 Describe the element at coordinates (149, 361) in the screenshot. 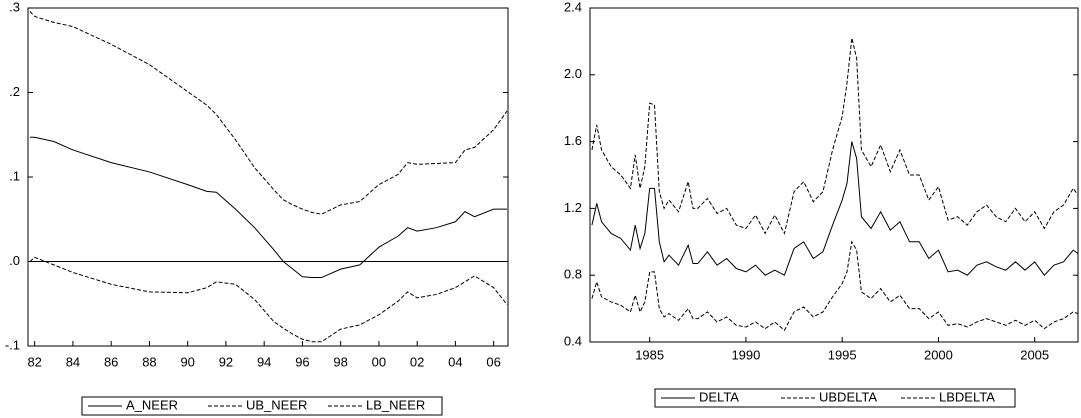

I see `x-tick-label: 88` at that location.